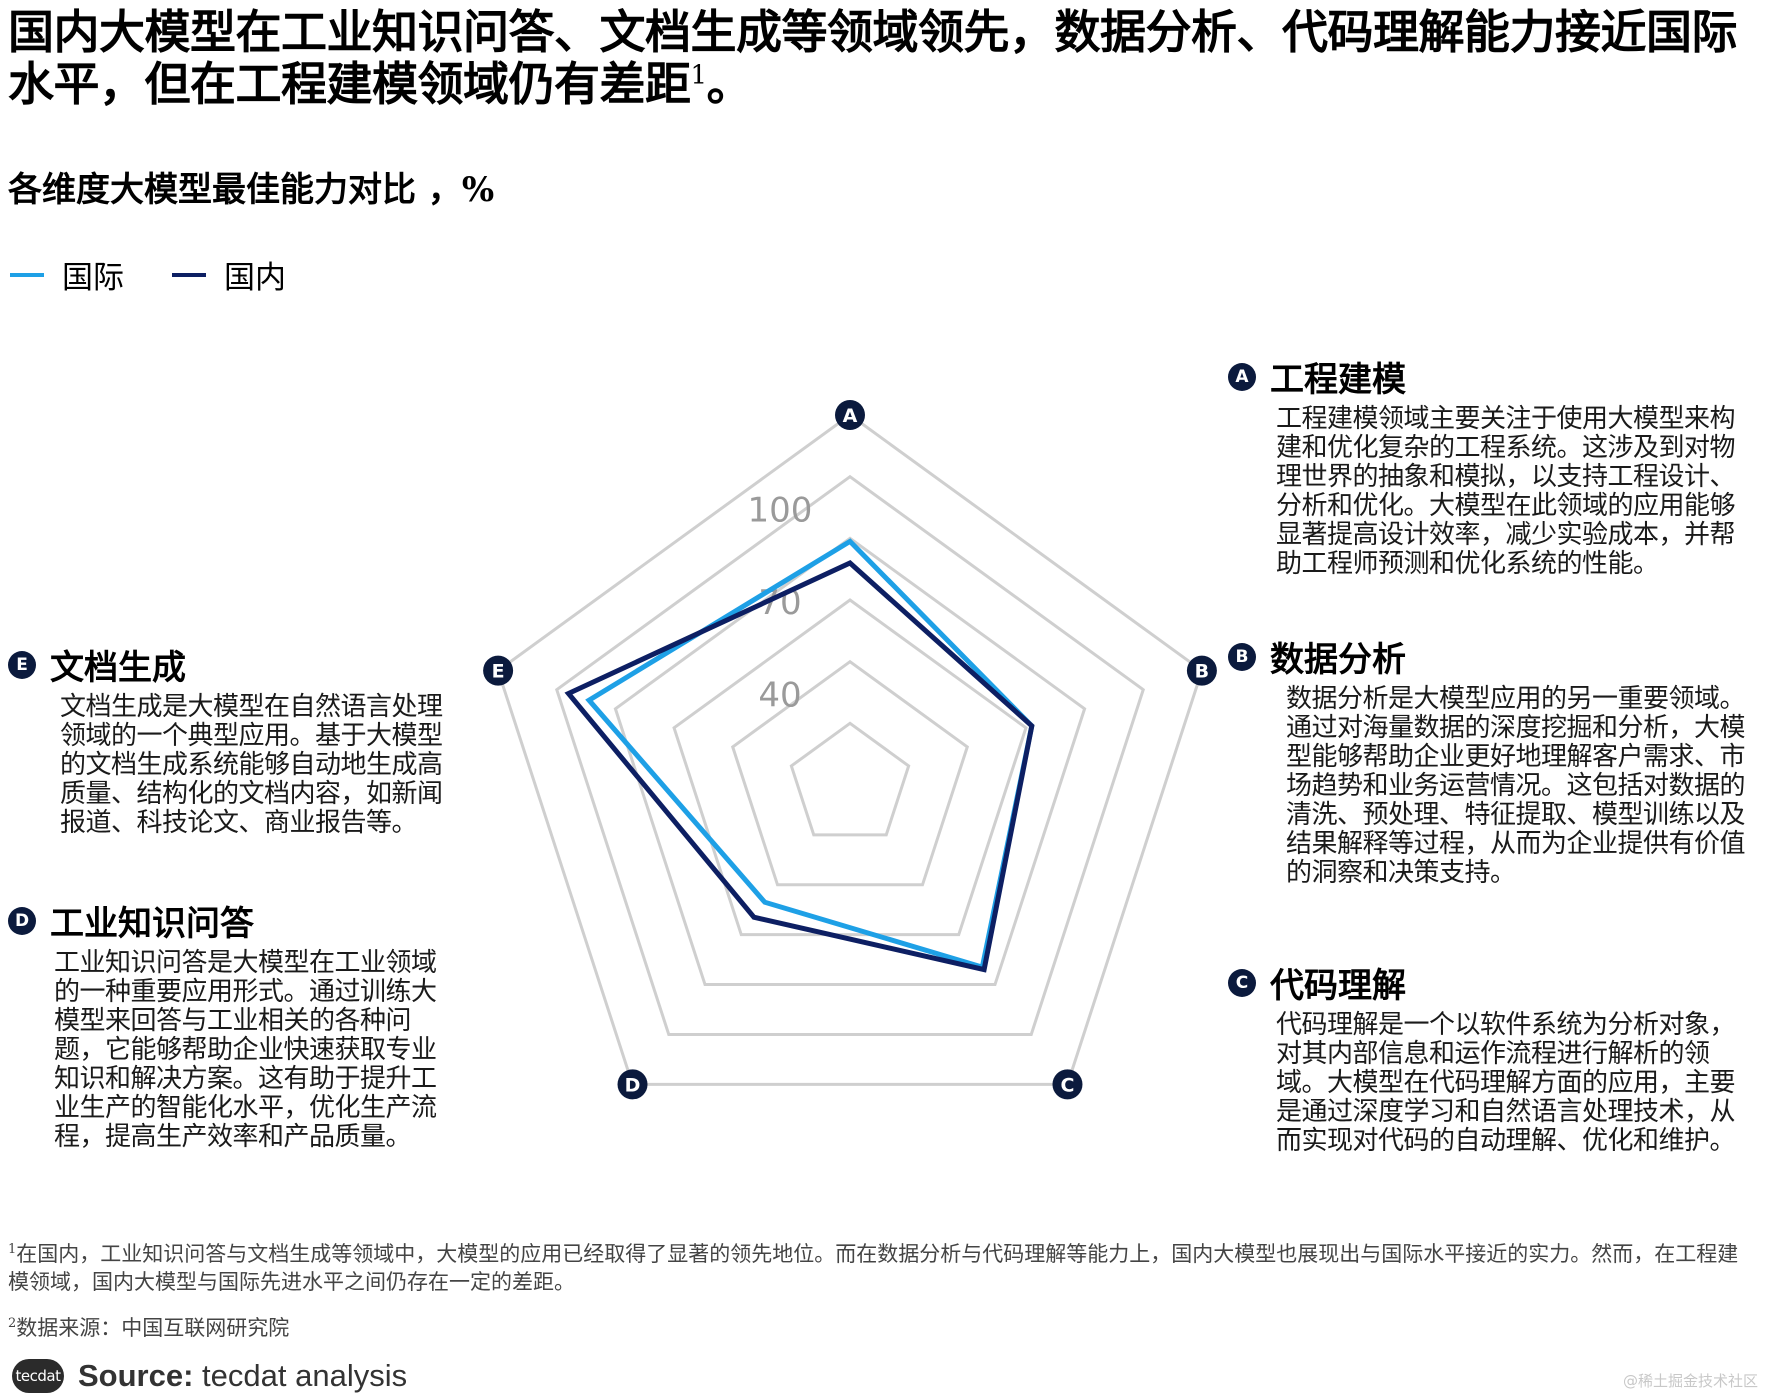 The image size is (1766, 1398). What do you see at coordinates (22, 920) in the screenshot?
I see `badge-d-icon: D` at bounding box center [22, 920].